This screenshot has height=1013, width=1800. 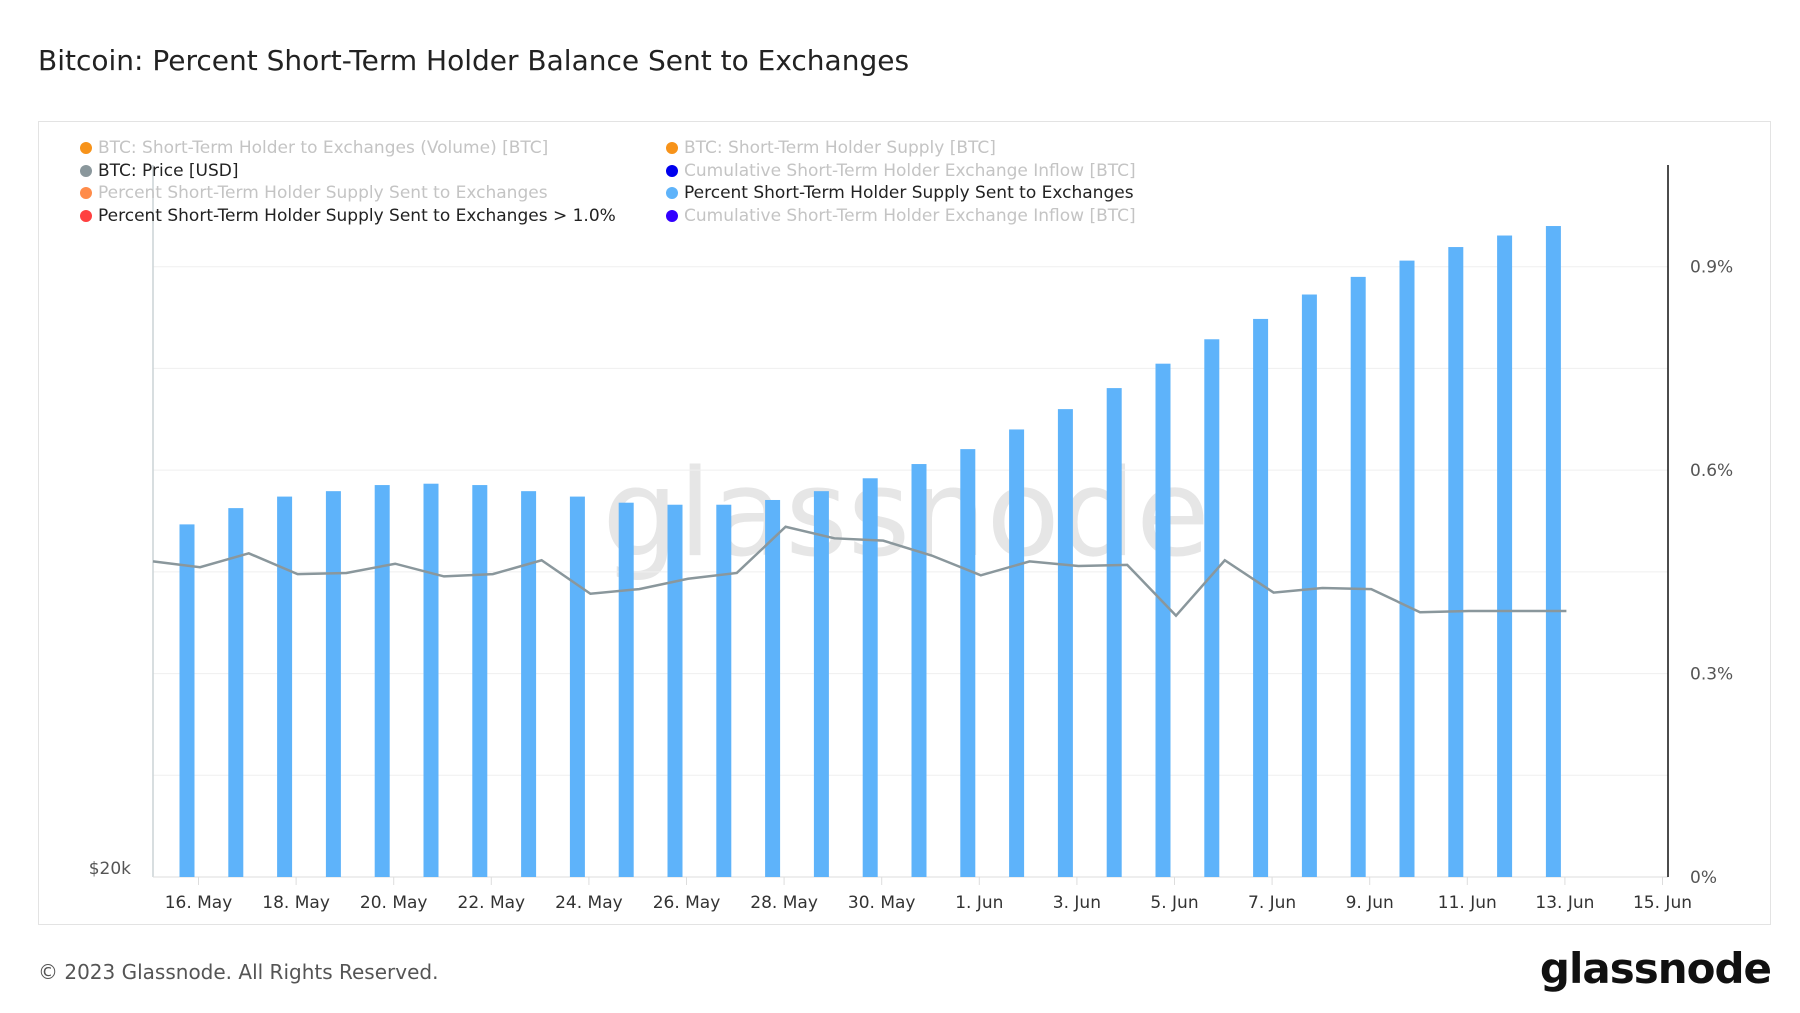 What do you see at coordinates (840, 148) in the screenshot?
I see `legend-label: BTC: Short-Term Holder Supply [BTC]` at bounding box center [840, 148].